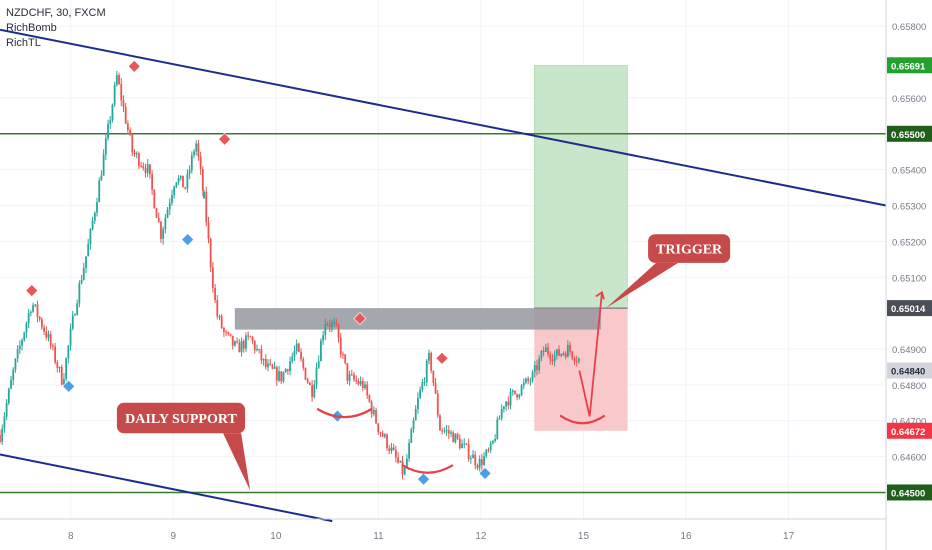 The height and width of the screenshot is (550, 932). What do you see at coordinates (909, 171) in the screenshot?
I see `price-tick-label: 0.65400` at bounding box center [909, 171].